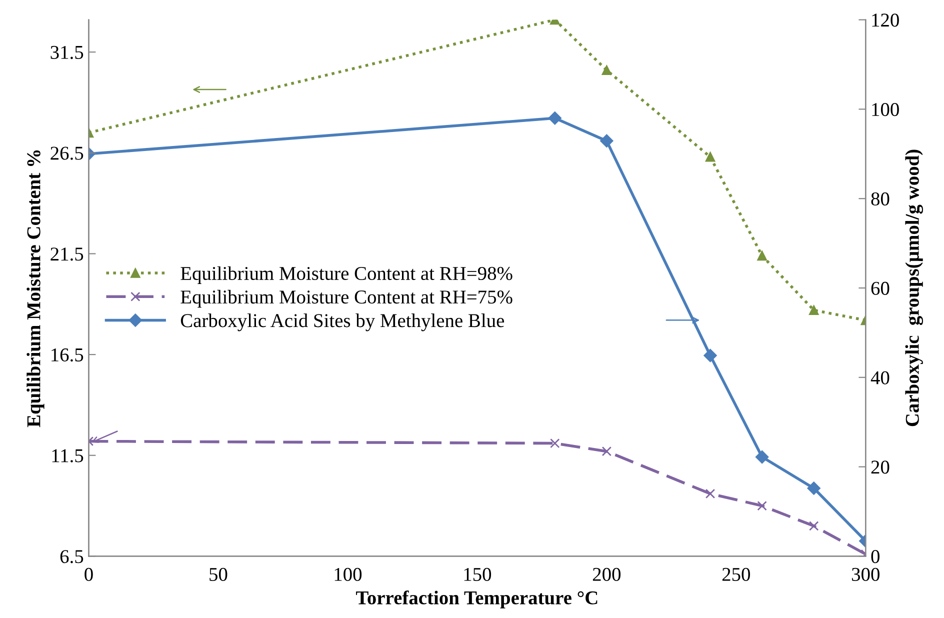 This screenshot has height=618, width=944. Describe the element at coordinates (35, 289) in the screenshot. I see `y-axis-title: Equilibrium Moisture Content %` at that location.